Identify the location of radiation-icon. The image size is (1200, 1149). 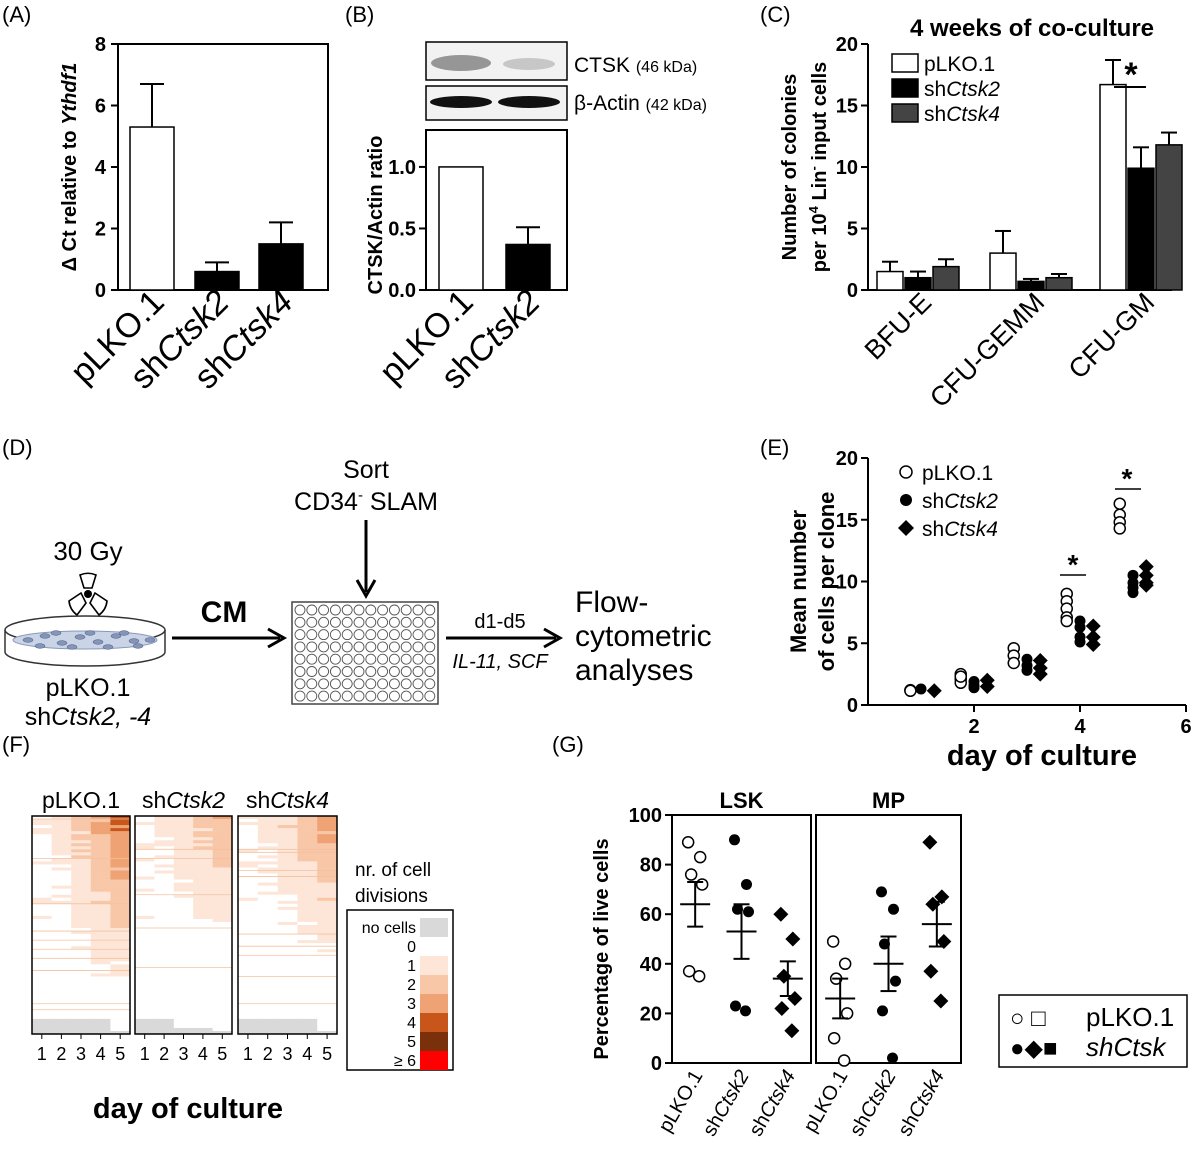
(88, 594).